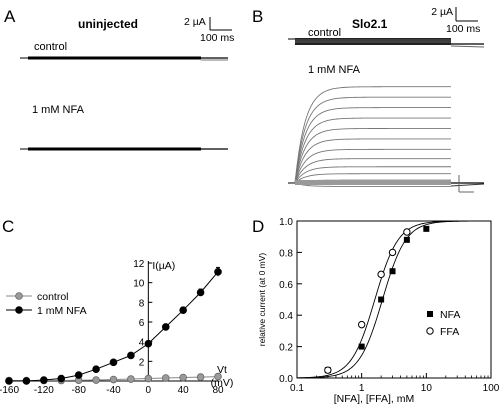 This screenshot has width=500, height=409. What do you see at coordinates (324, 33) in the screenshot?
I see `panel-b-control-label: control` at bounding box center [324, 33].